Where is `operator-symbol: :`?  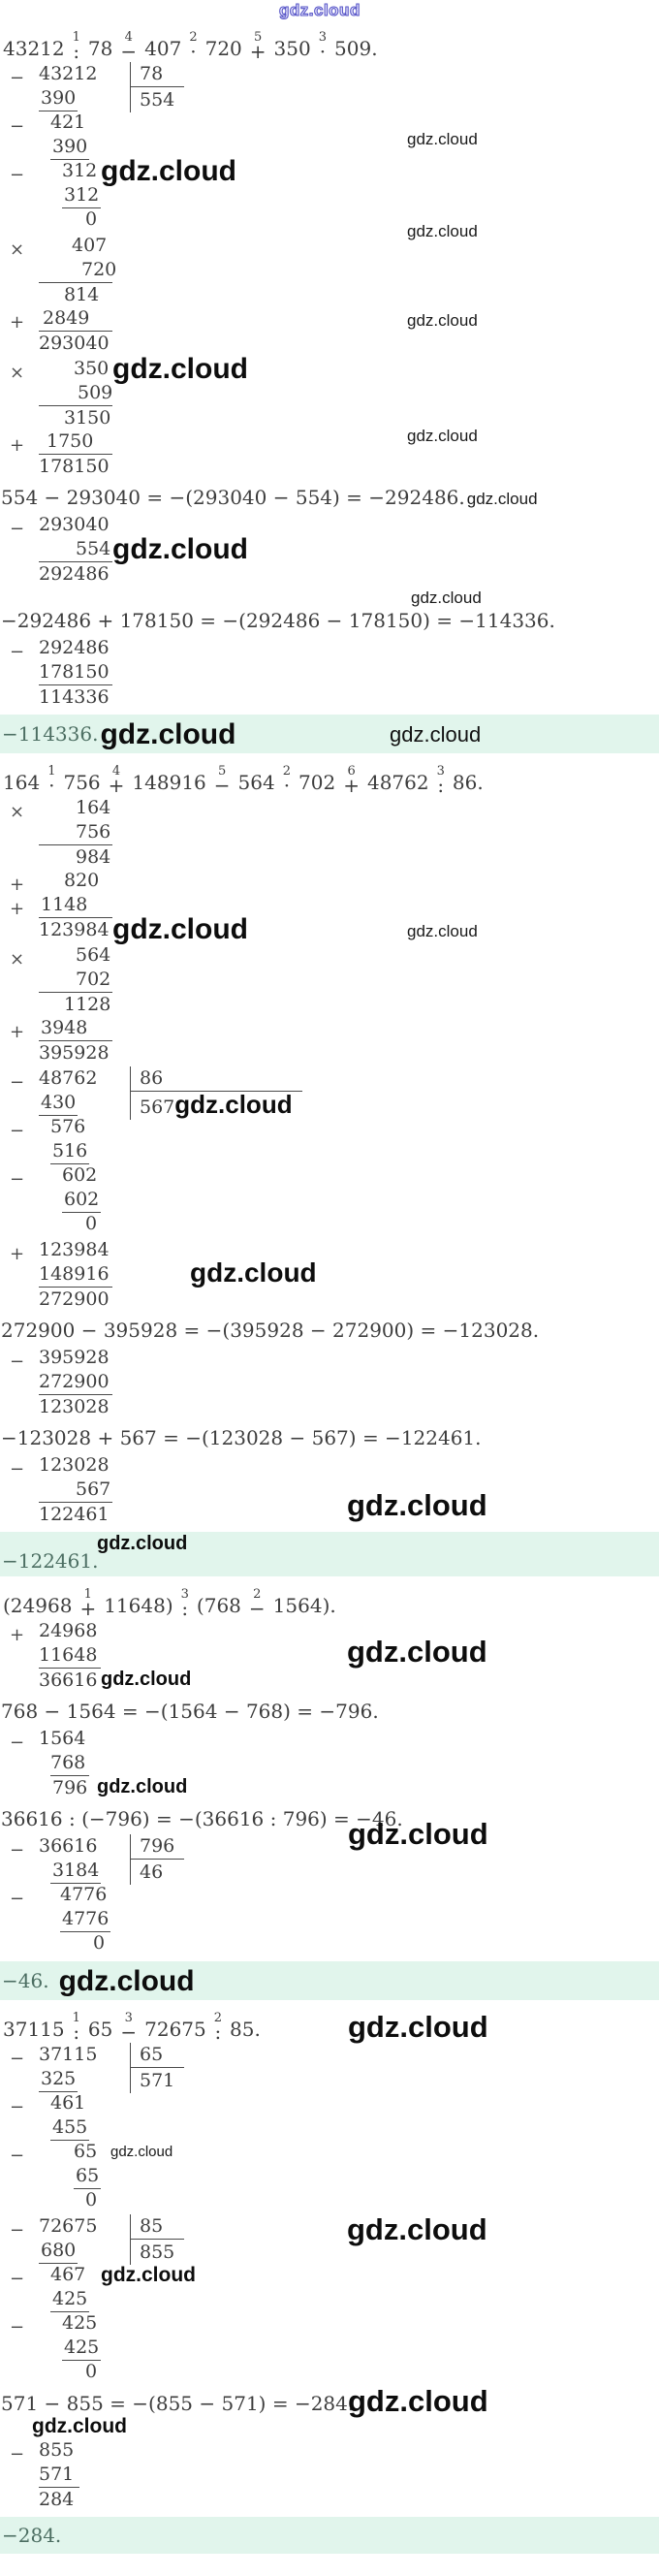
operator-symbol: : is located at coordinates (185, 1608).